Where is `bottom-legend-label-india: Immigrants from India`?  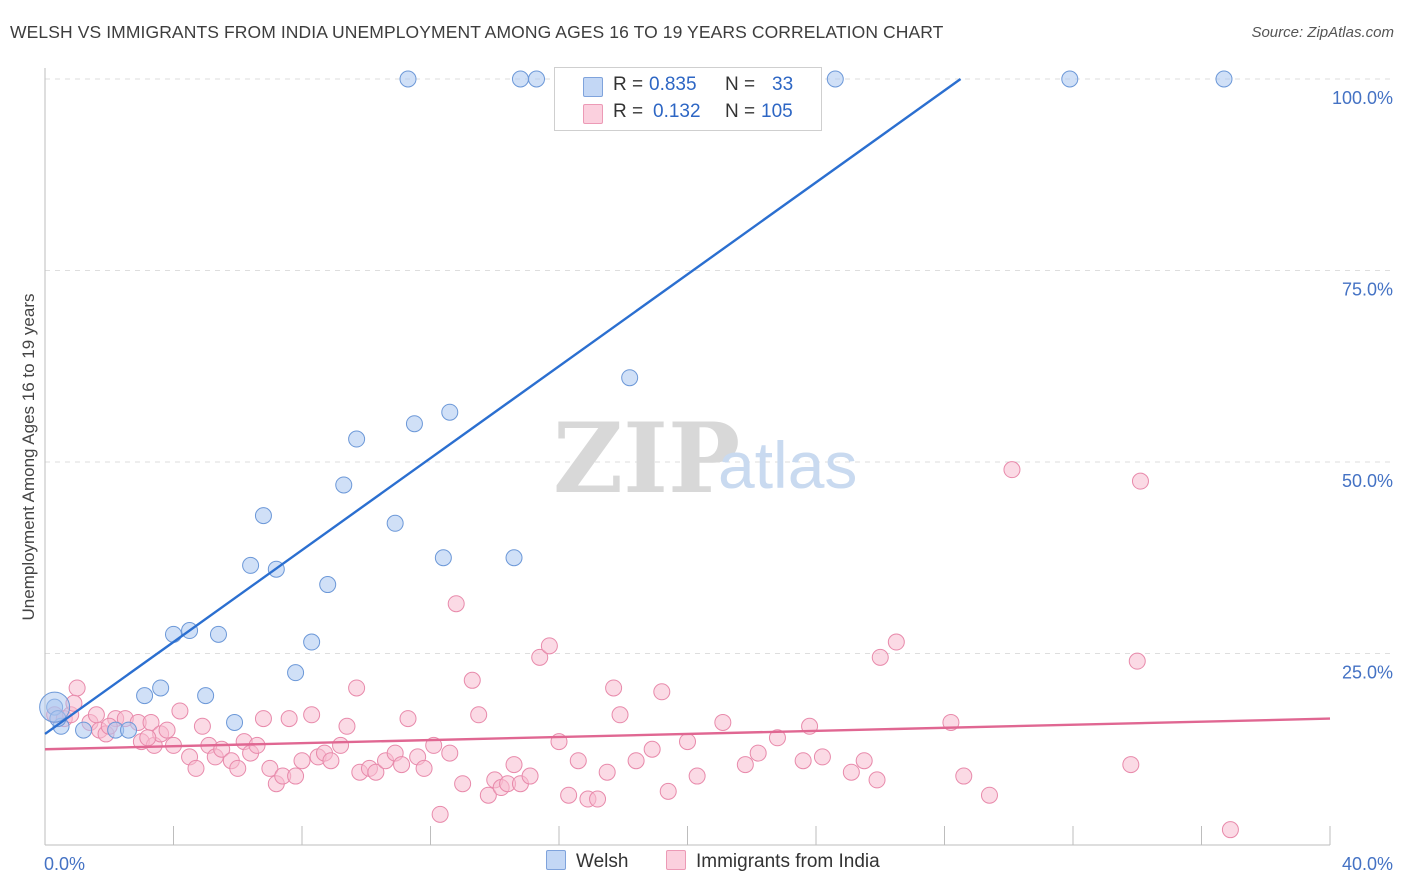
bottom-legend-label-india: Immigrants from India is located at coordinates (788, 861).